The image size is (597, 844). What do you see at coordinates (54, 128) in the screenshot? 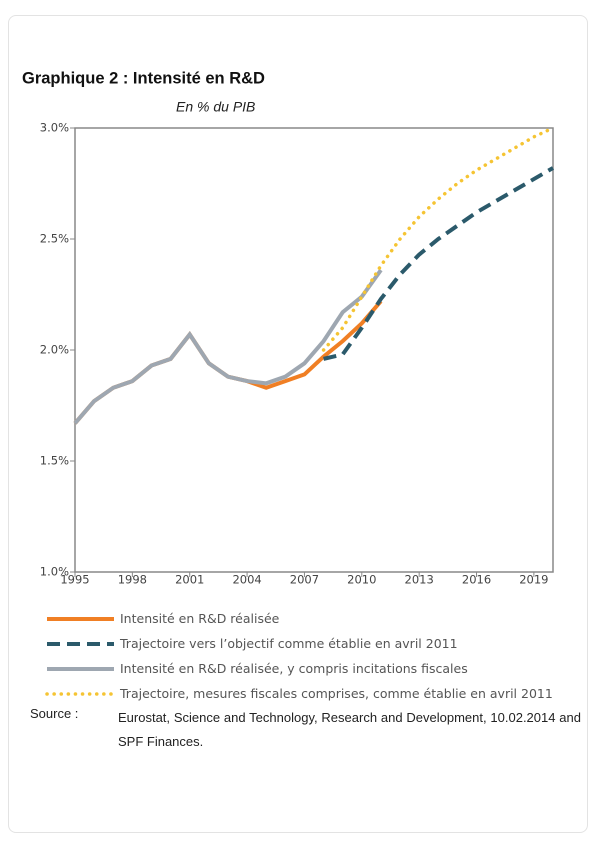
I see `y-tick-label: 3.0%` at bounding box center [54, 128].